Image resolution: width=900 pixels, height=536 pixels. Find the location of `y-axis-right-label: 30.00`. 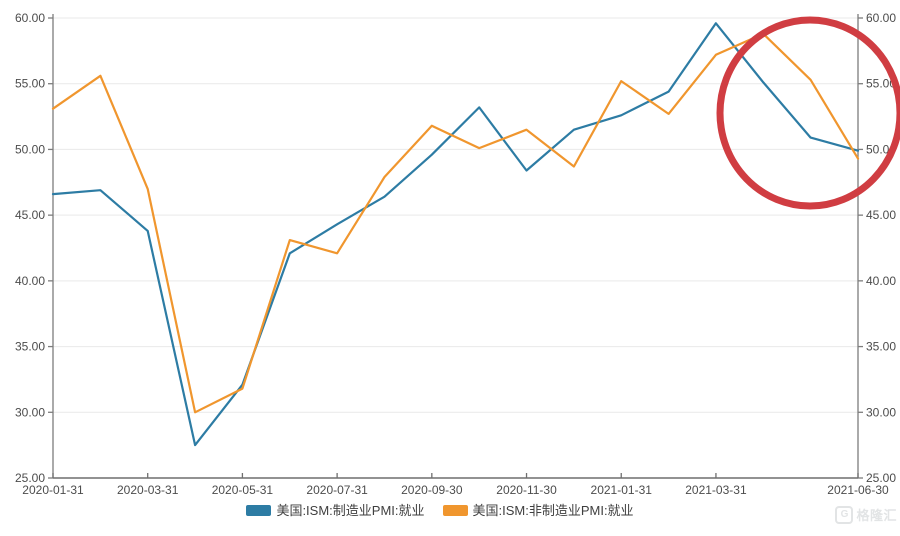

y-axis-right-label: 30.00 is located at coordinates (881, 412).